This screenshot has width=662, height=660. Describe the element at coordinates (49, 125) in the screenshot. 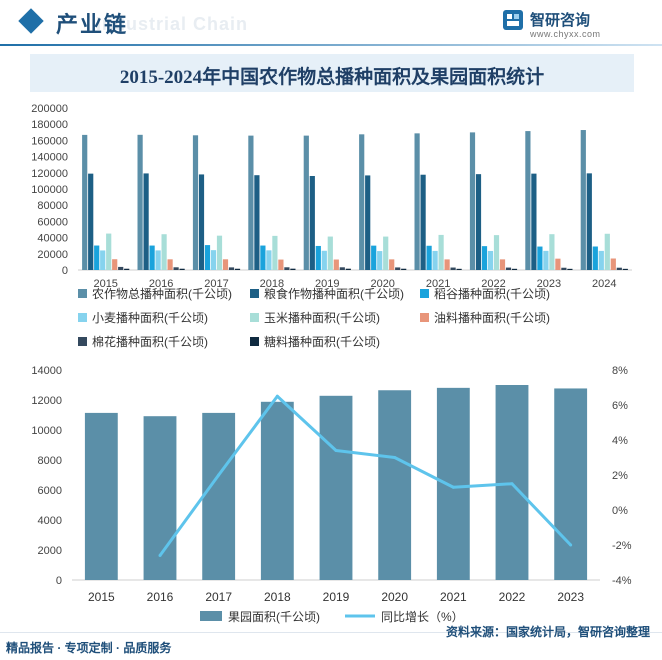

I see `y-tick-label: 180000` at that location.